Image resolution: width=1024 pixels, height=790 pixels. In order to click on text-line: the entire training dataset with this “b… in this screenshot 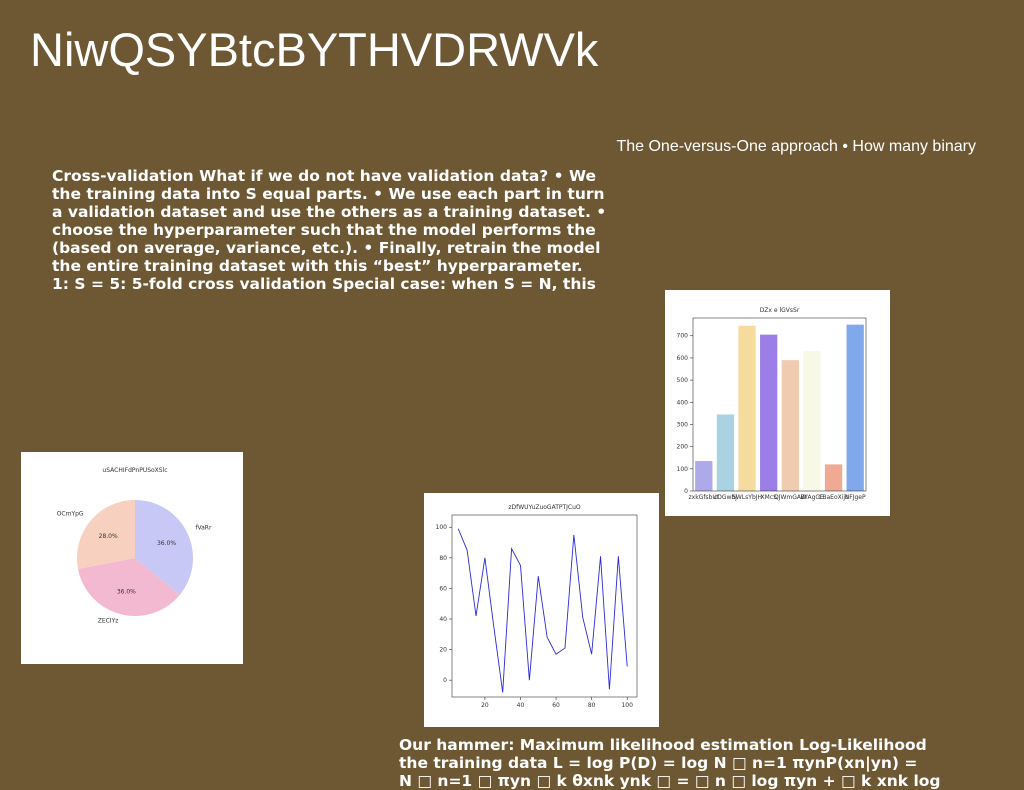, I will do `click(317, 266)`.